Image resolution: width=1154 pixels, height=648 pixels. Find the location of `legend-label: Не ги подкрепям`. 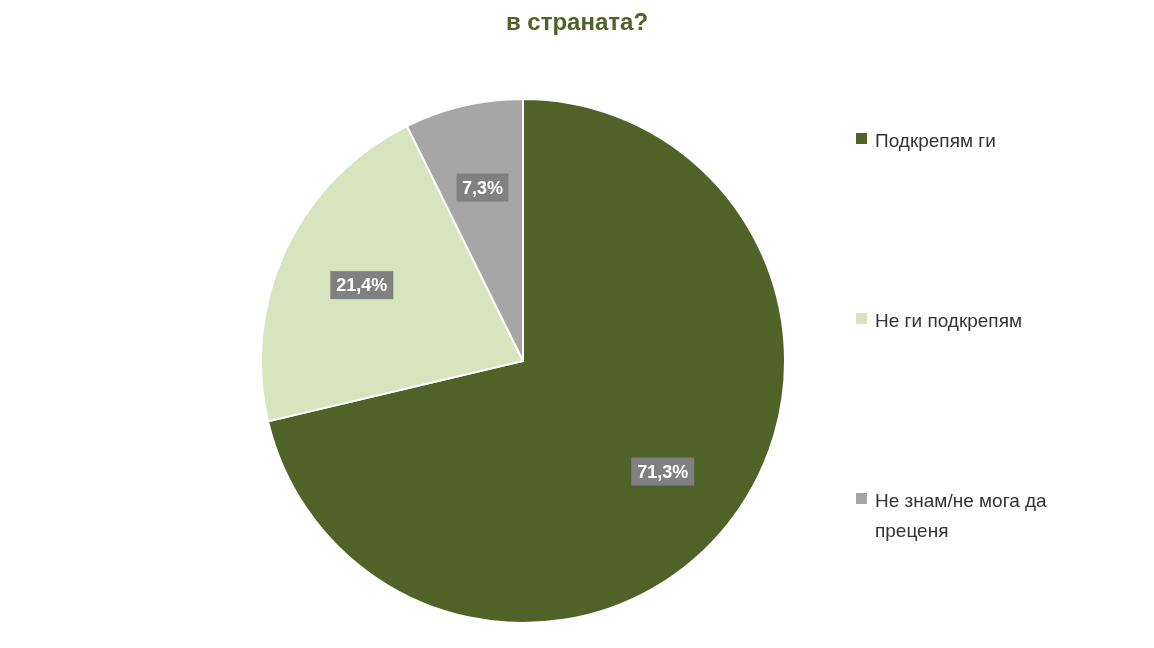

legend-label: Не ги подкрепям is located at coordinates (948, 321).